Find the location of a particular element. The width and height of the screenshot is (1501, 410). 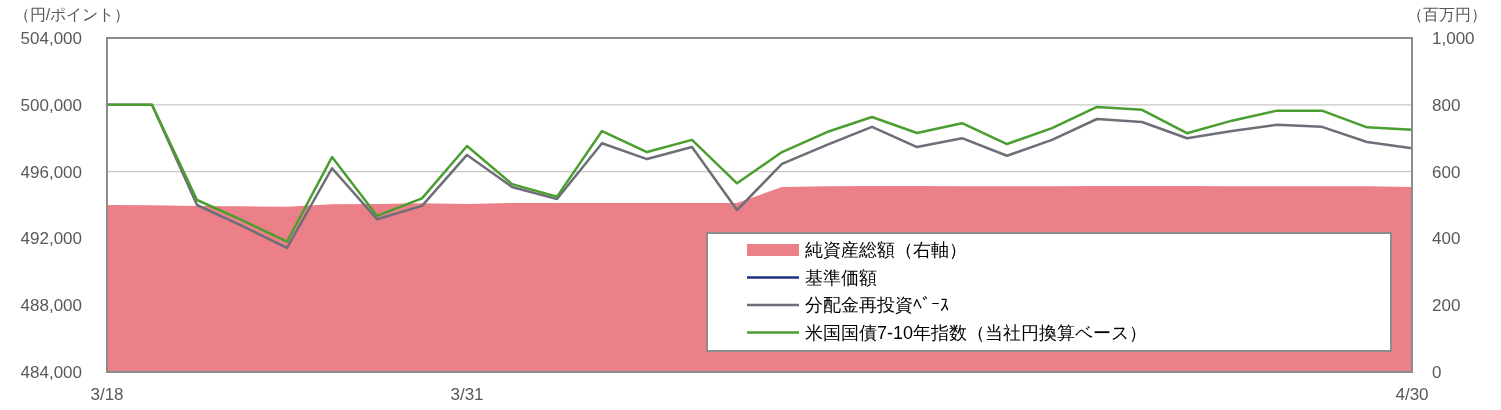

y2-tick-label: 0 is located at coordinates (1437, 372).